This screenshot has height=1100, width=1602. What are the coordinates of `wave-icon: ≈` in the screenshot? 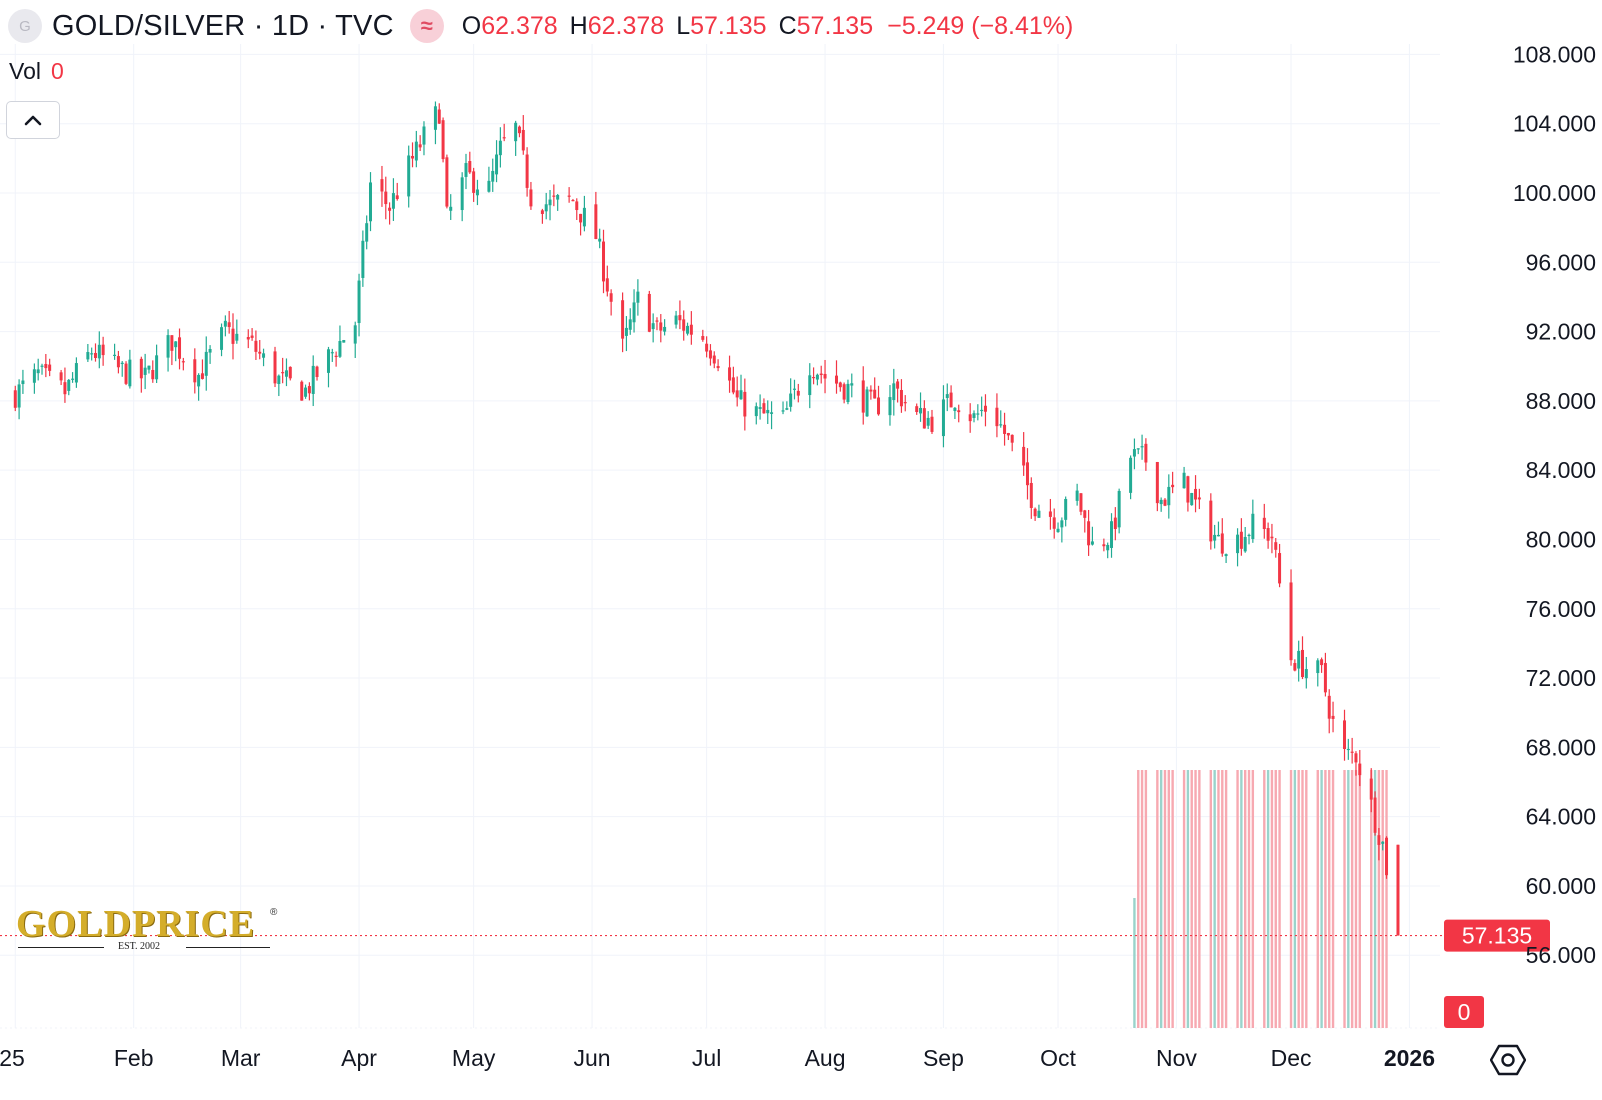 It's located at (426, 26).